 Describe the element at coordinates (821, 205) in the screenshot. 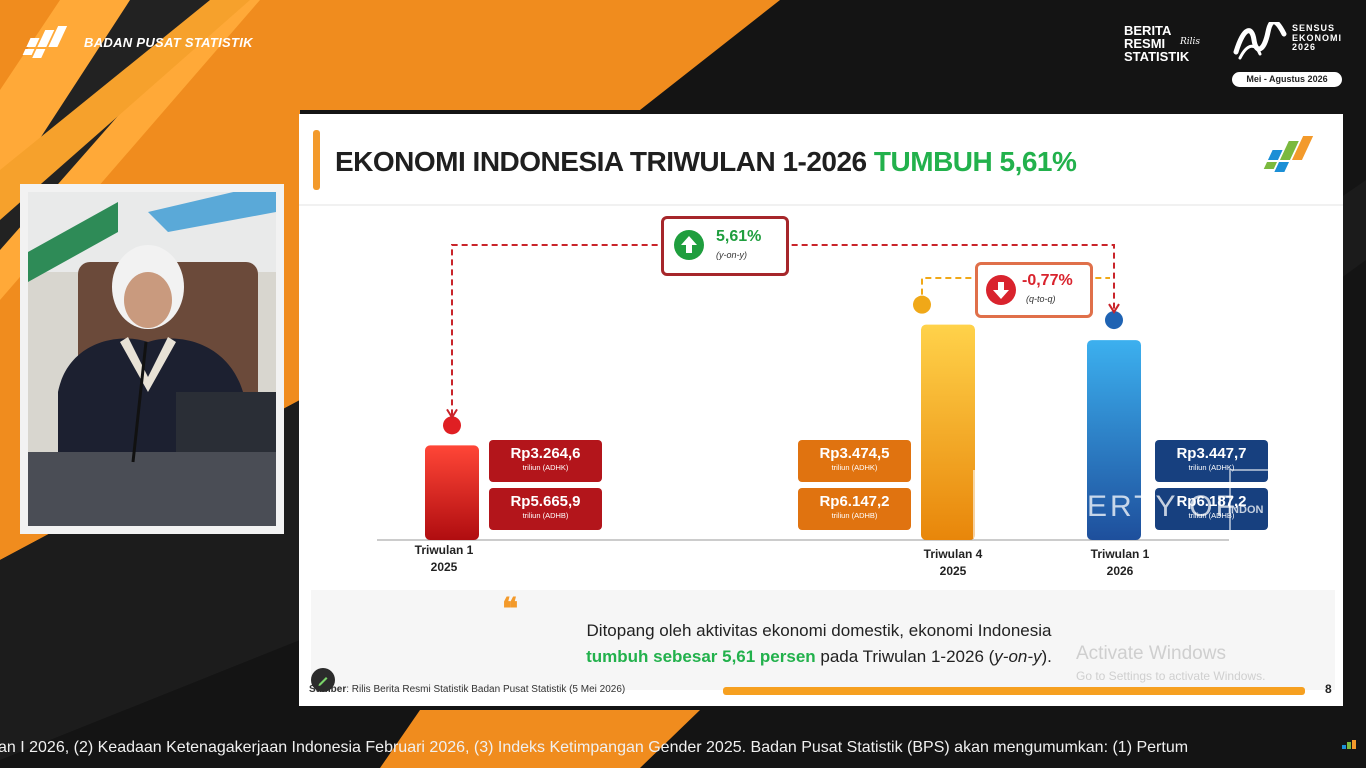

I see `title-divider` at that location.